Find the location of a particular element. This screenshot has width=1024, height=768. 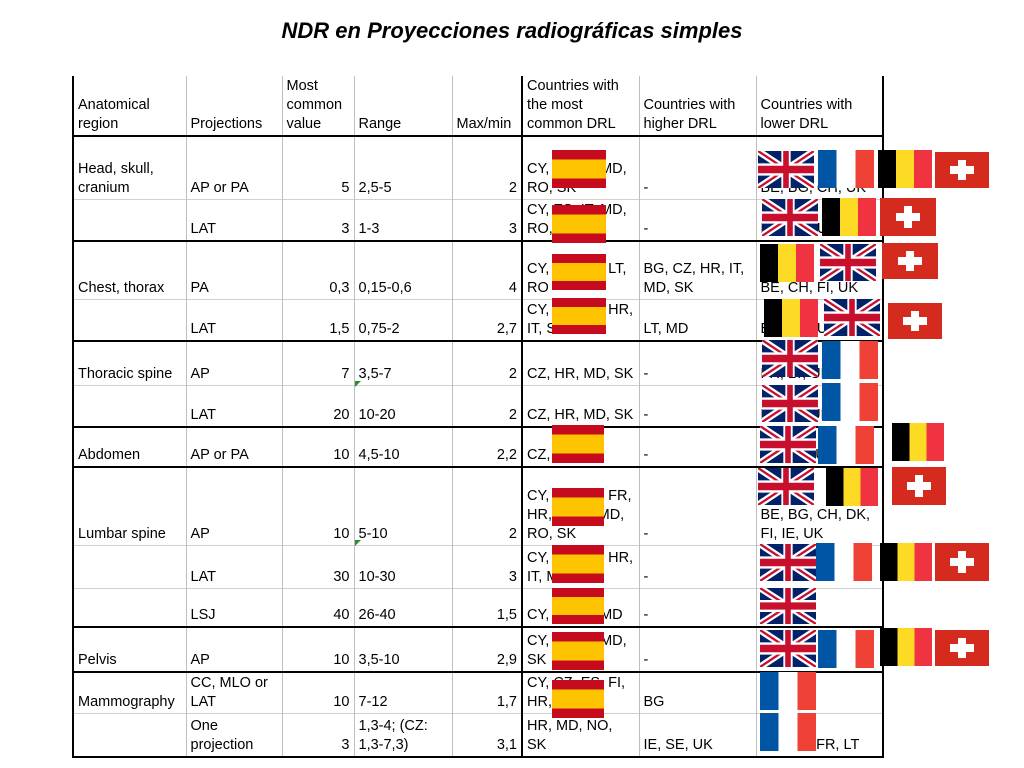

cell-range: 10-20 is located at coordinates (403, 405).